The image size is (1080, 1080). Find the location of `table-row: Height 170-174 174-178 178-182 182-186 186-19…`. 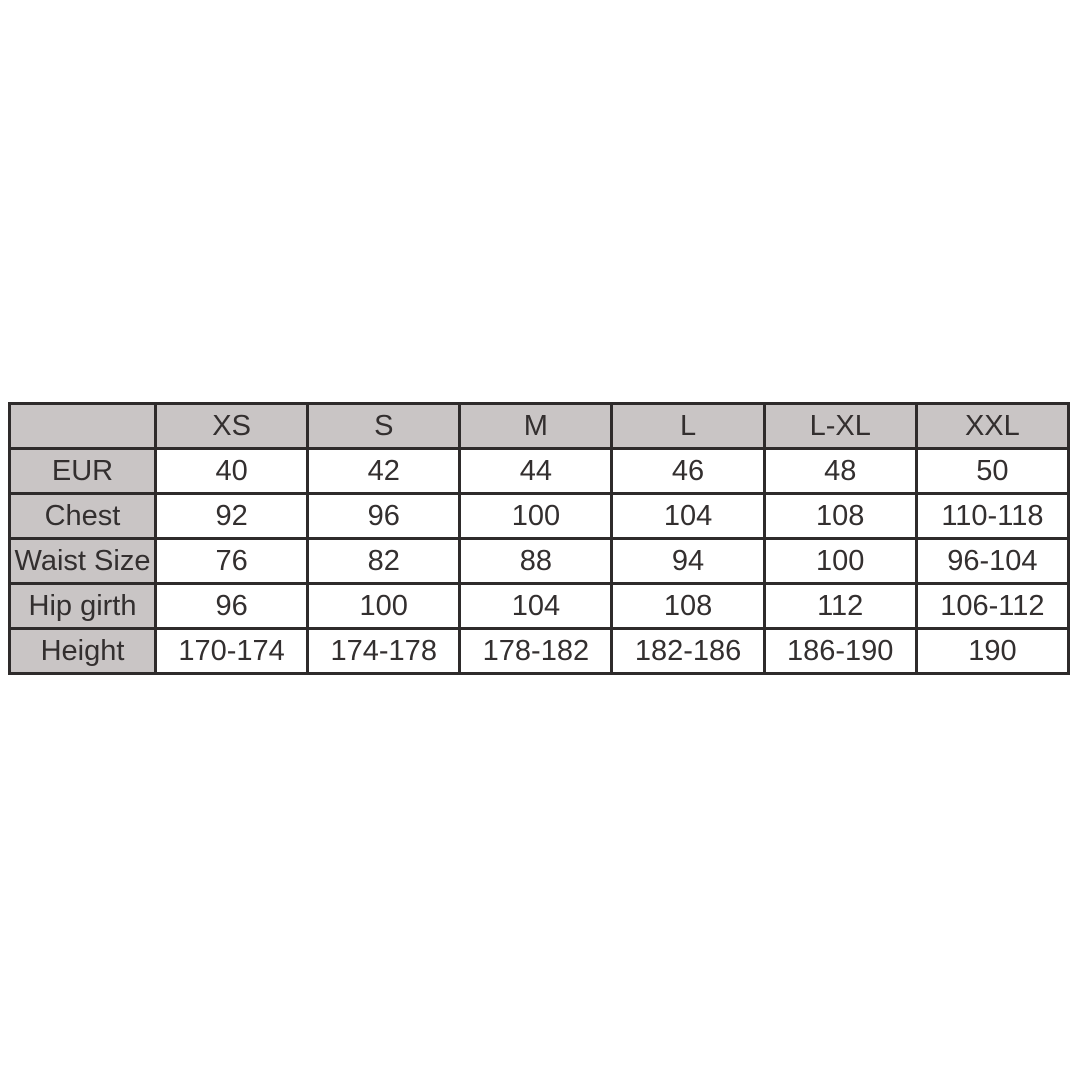

table-row: Height 170-174 174-178 178-182 182-186 186-19… is located at coordinates (539, 651).